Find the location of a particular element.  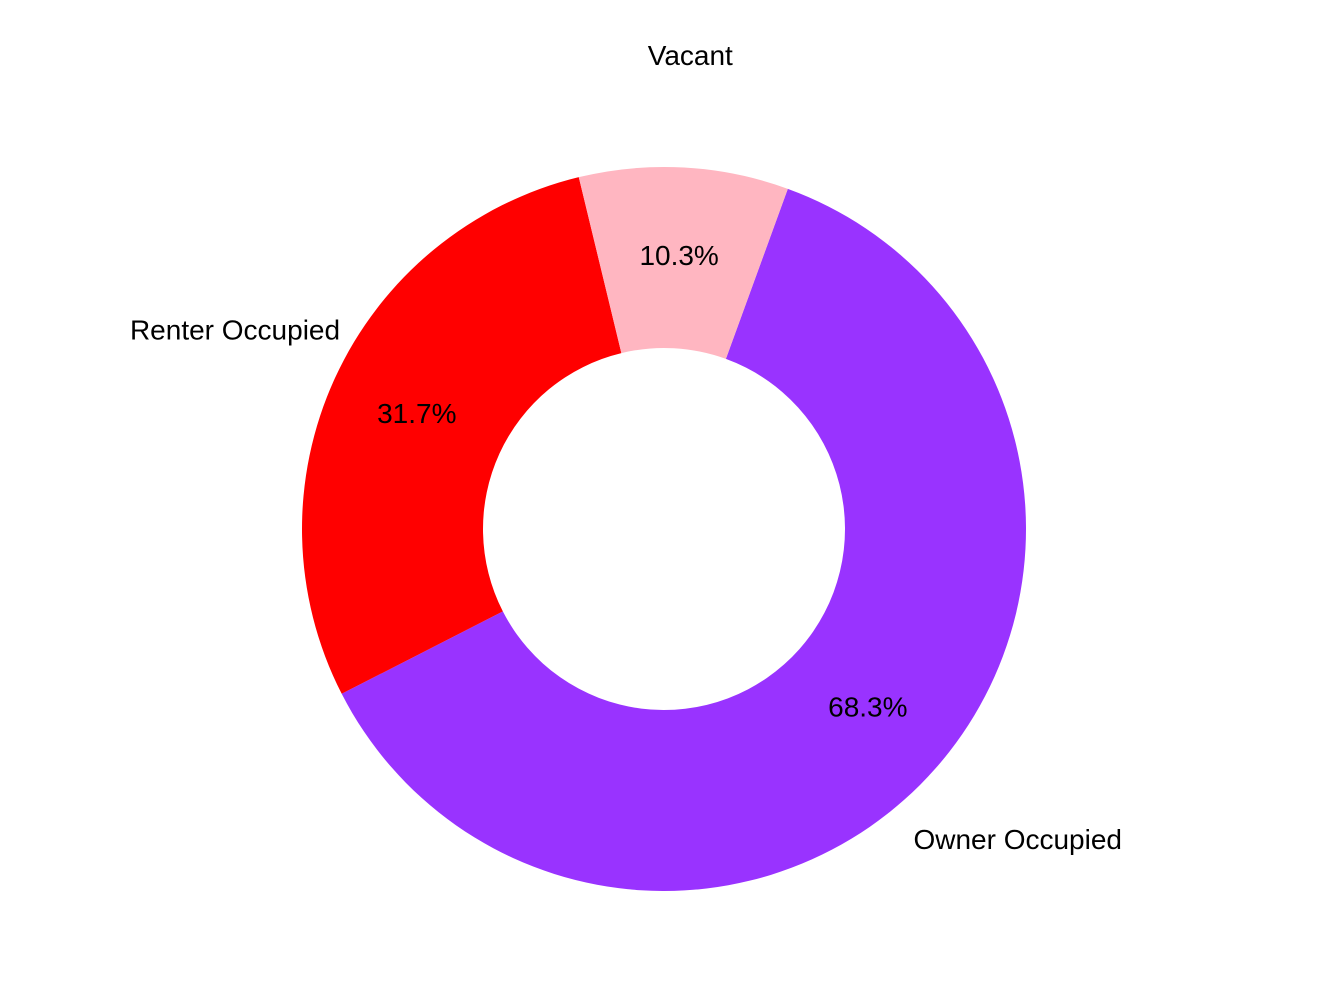

category-label-renter-occupied: Renter Occupied is located at coordinates (235, 330).